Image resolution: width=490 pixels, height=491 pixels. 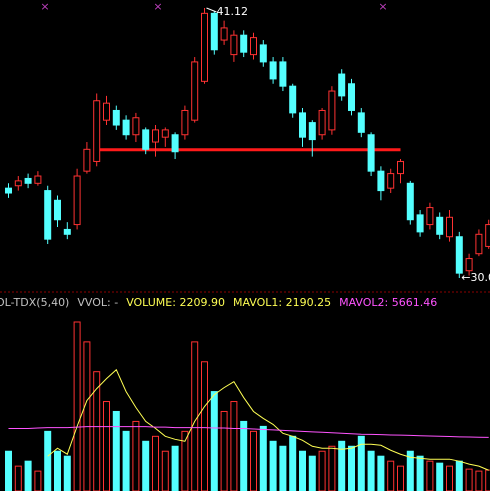 What do you see at coordinates (282, 302) in the screenshot?
I see `indicator-label: MAVOL1: 2190.25` at bounding box center [282, 302].